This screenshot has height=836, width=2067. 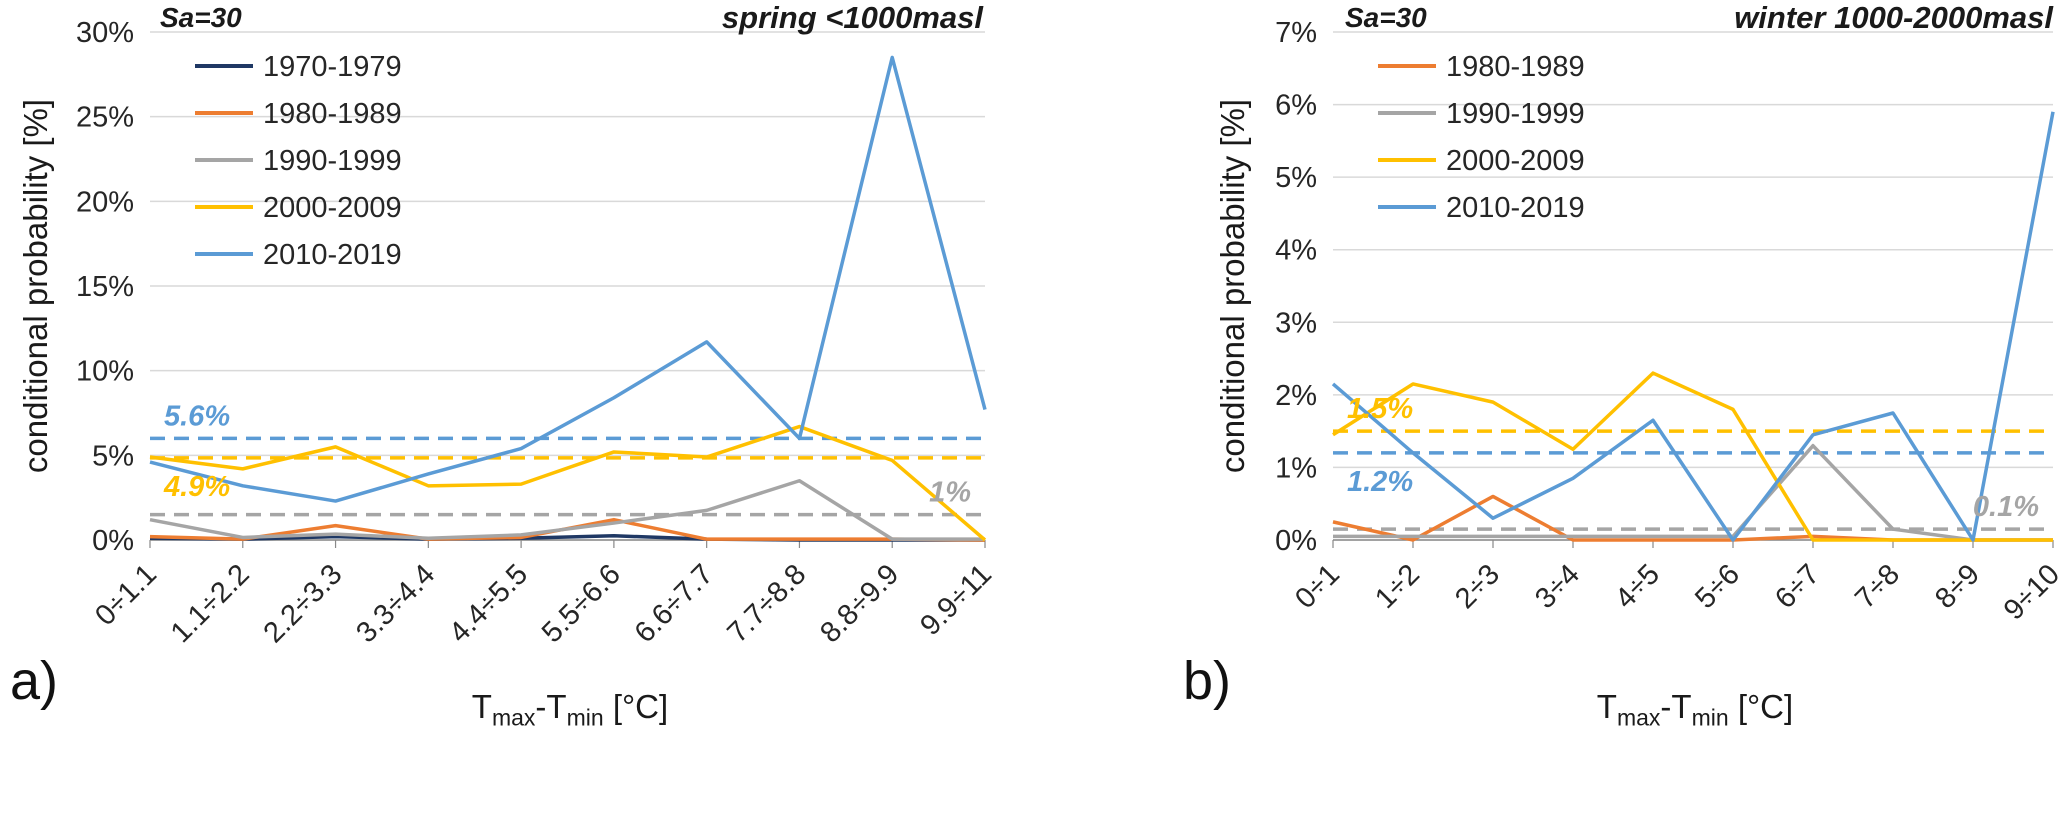 I want to click on x-tick-label: 9.9÷11, so click(x=956, y=600).